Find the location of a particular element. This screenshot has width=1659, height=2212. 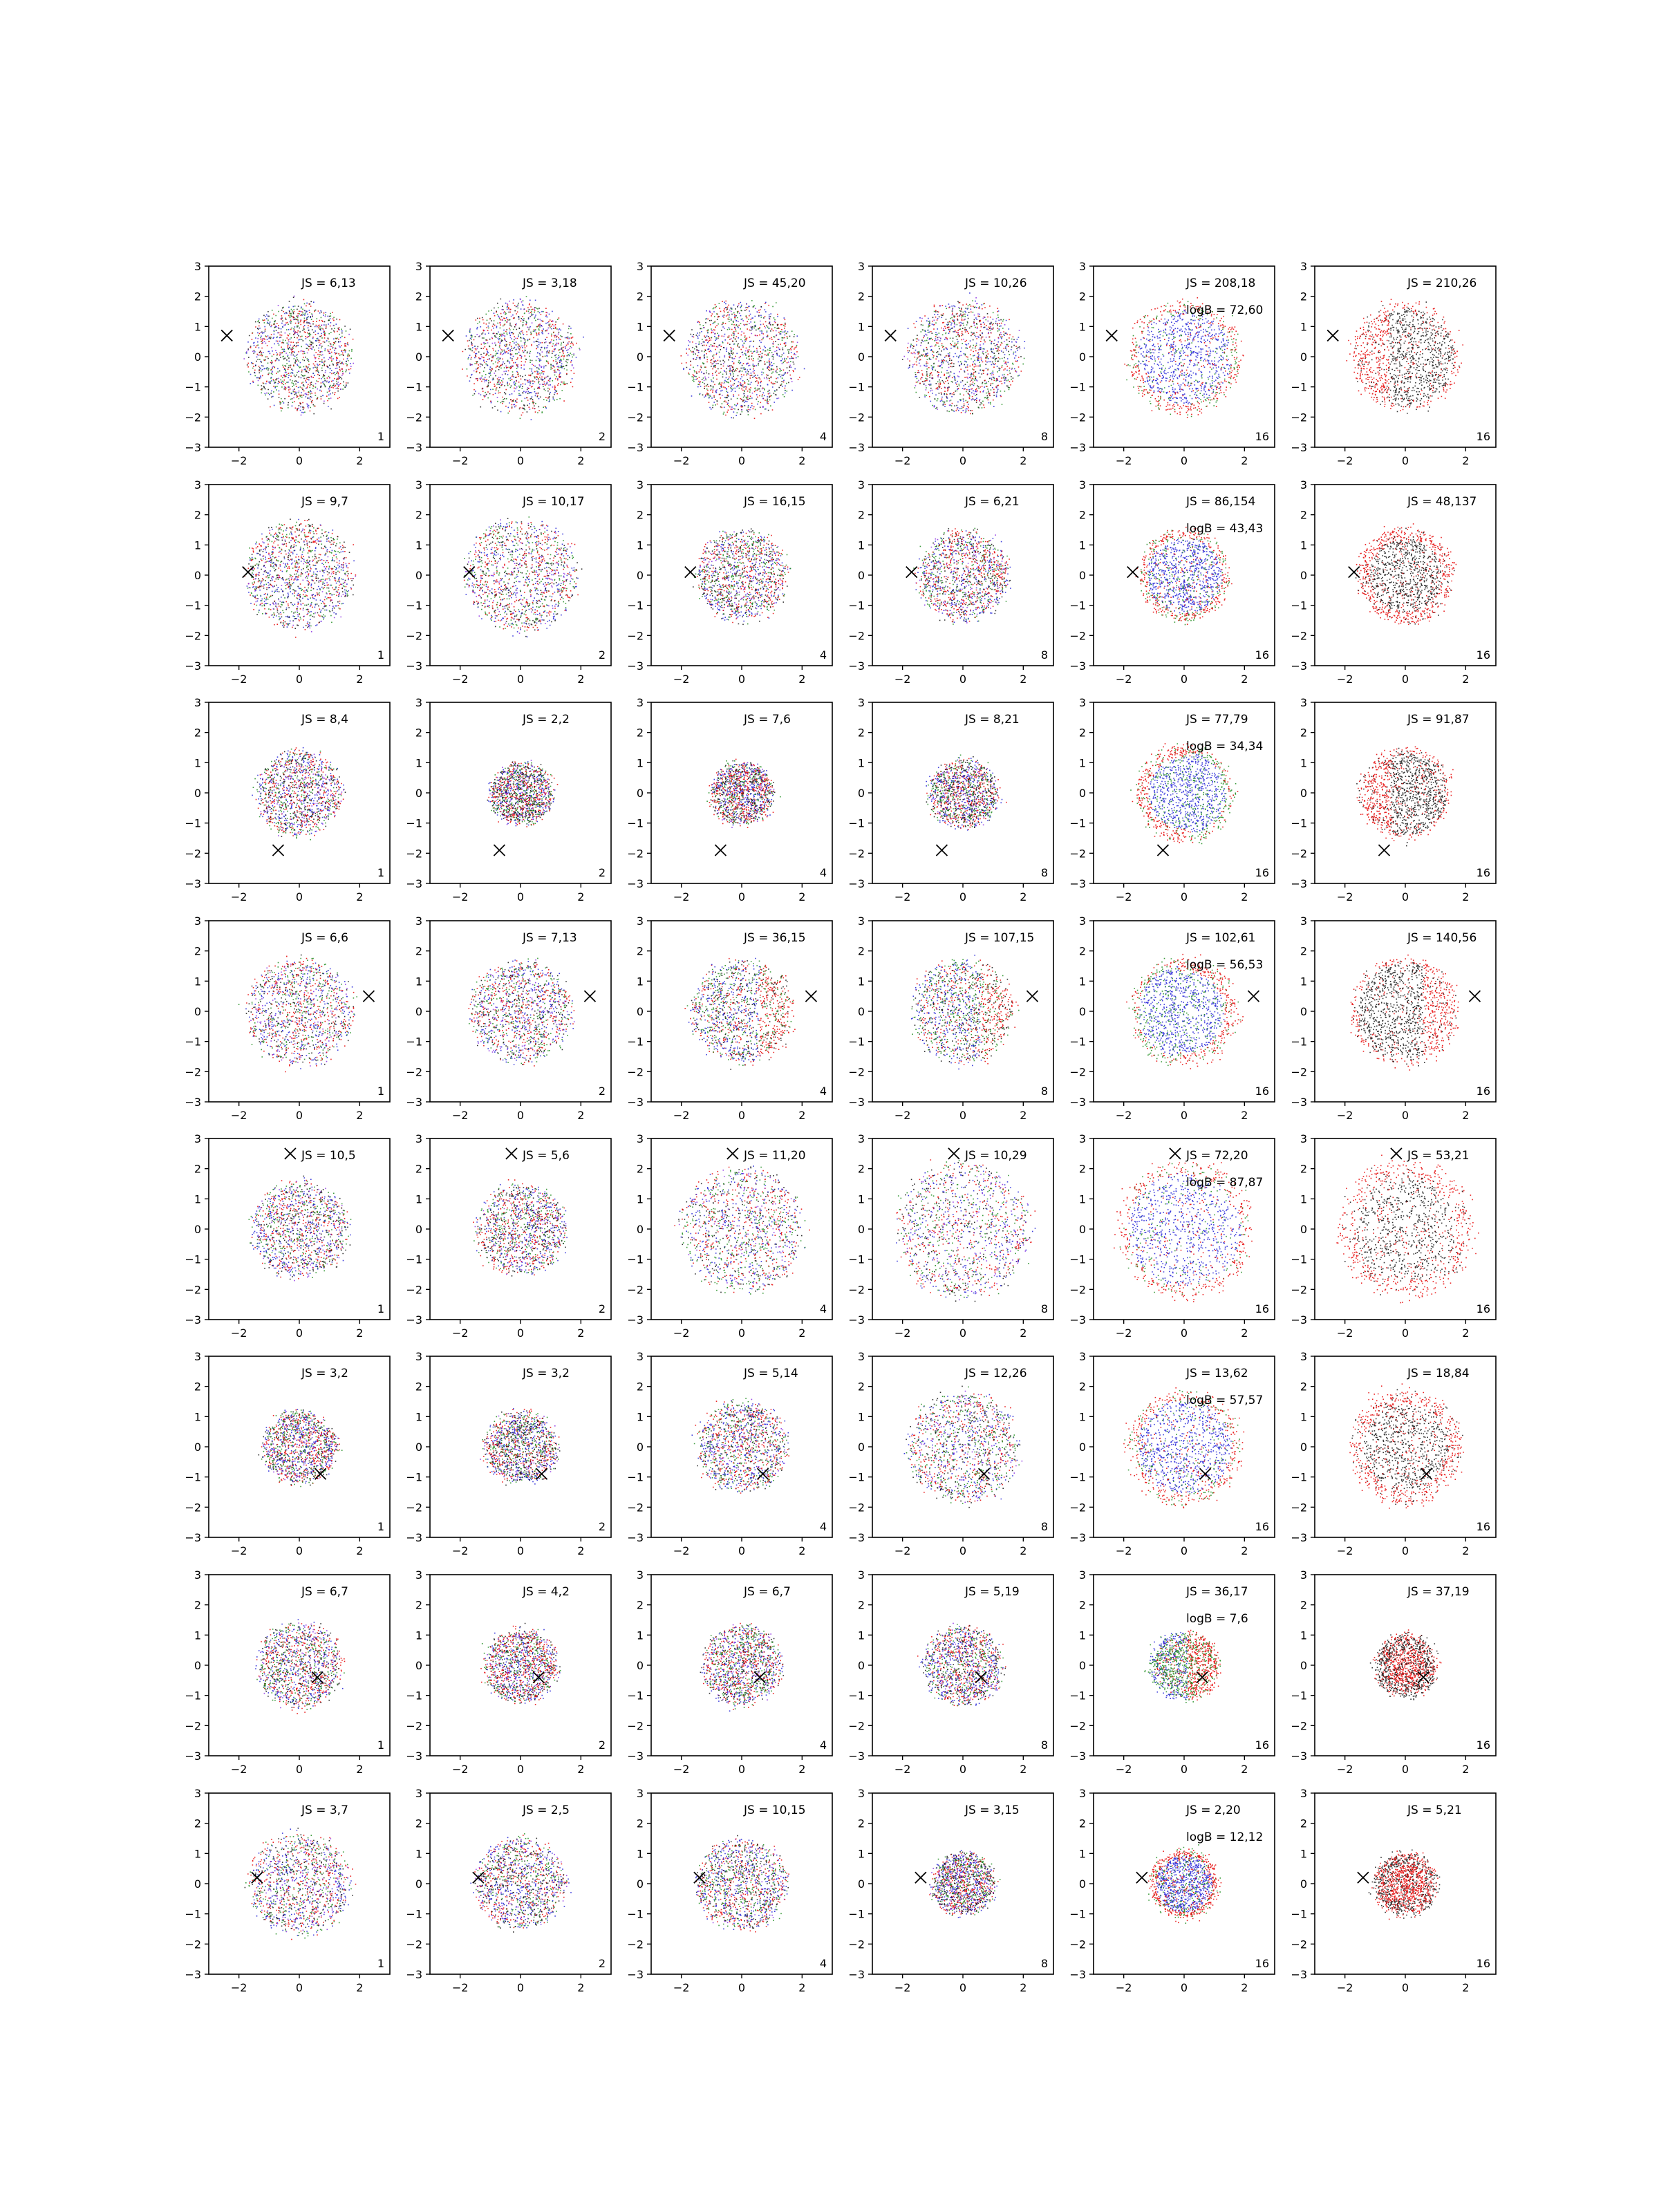

corner-count-label: 4 is located at coordinates (824, 873).